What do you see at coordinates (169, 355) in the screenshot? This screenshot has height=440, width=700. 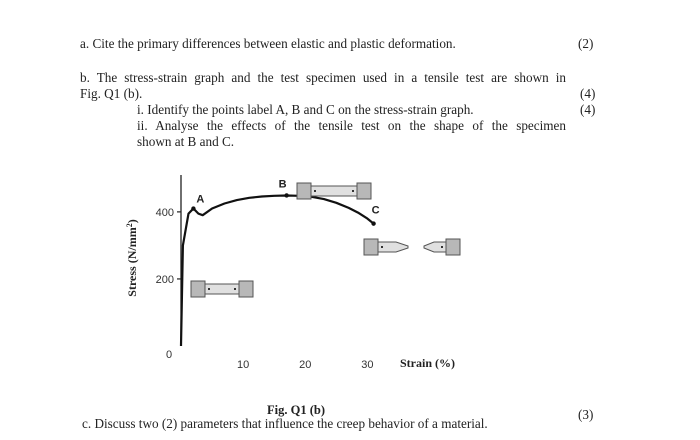 I see `origin-label: 0` at bounding box center [169, 355].